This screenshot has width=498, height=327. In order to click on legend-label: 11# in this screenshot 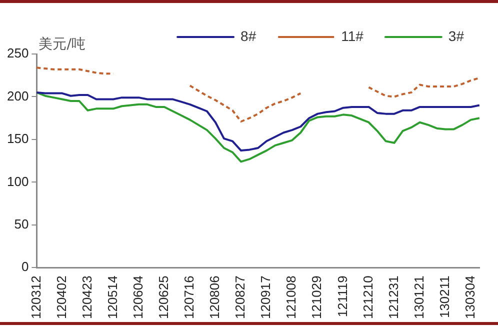, I will do `click(352, 36)`.